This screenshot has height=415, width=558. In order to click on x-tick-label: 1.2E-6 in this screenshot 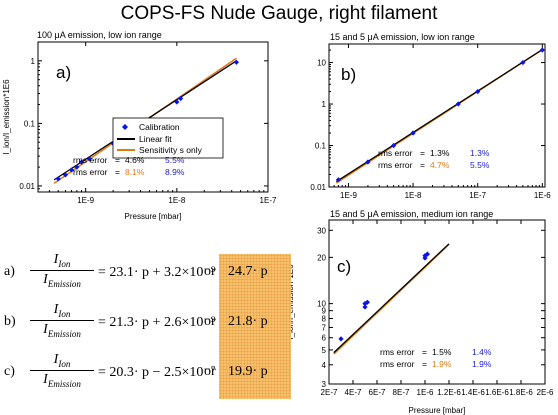, I will do `click(449, 392)`.